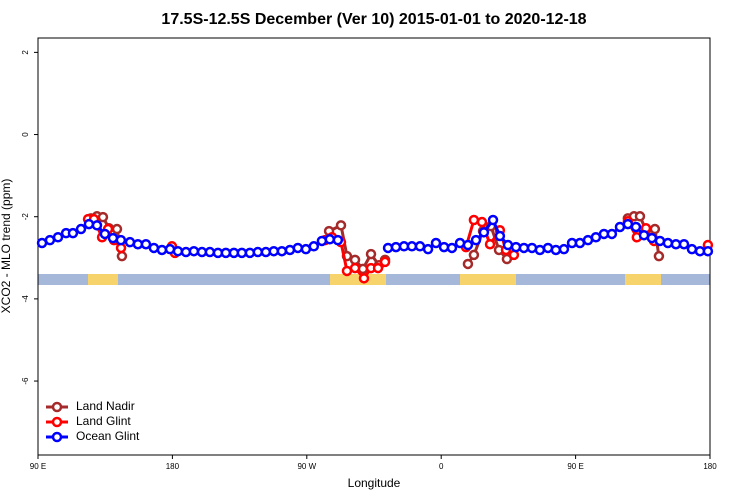 Image resolution: width=750 pixels, height=500 pixels. What do you see at coordinates (103, 421) in the screenshot?
I see `legend-label: Land Glint` at bounding box center [103, 421].